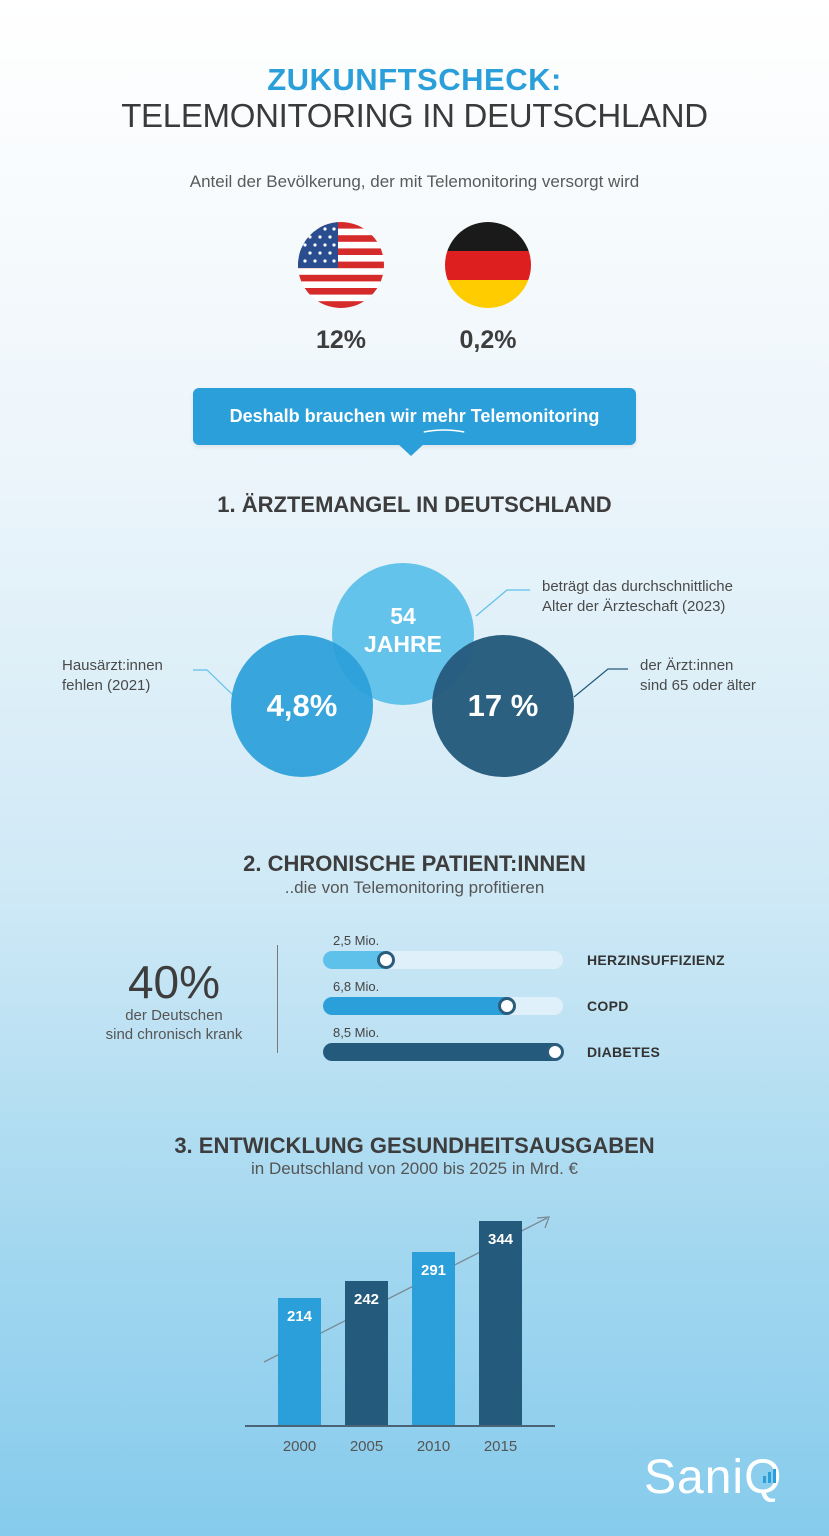 This screenshot has height=1536, width=829. Describe the element at coordinates (174, 1025) in the screenshot. I see `chronic-stat-label: der Deutschen sind chronisch krank` at that location.